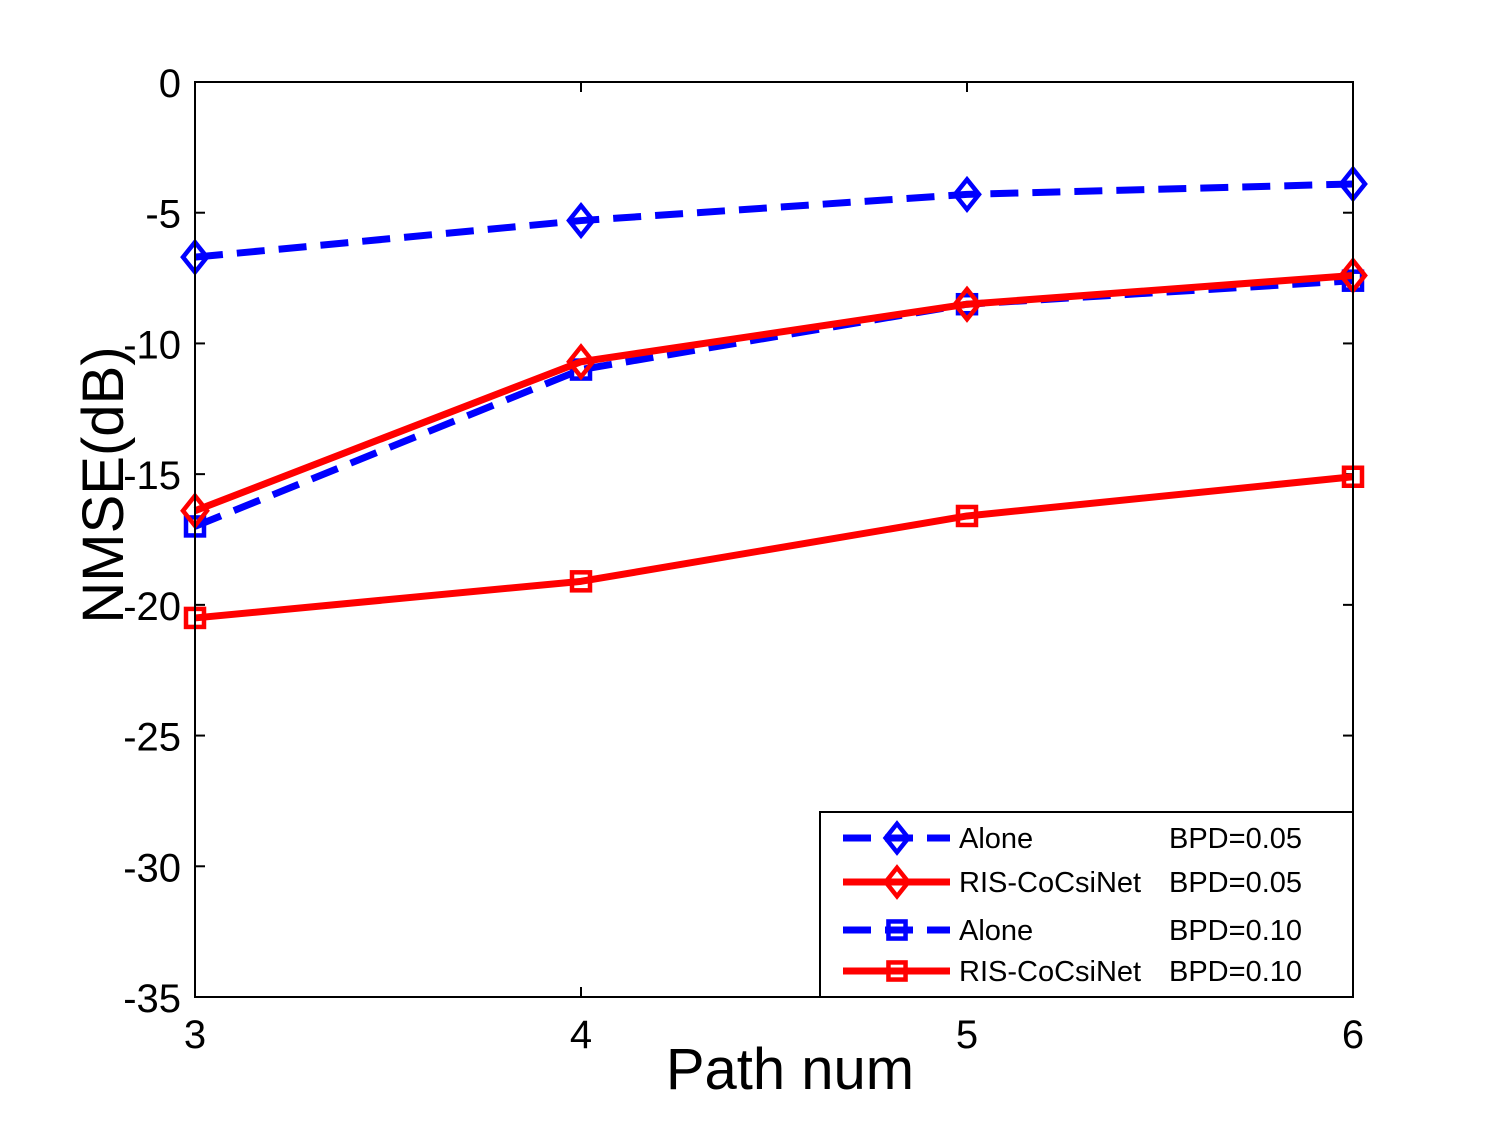  I want to click on legend-box, so click(1086, 904).